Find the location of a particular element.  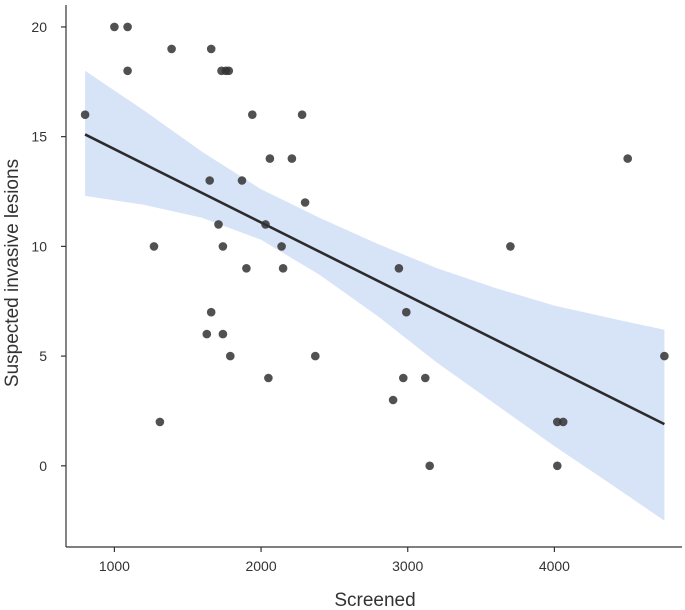

x-tick-label: 4000 is located at coordinates (554, 566).